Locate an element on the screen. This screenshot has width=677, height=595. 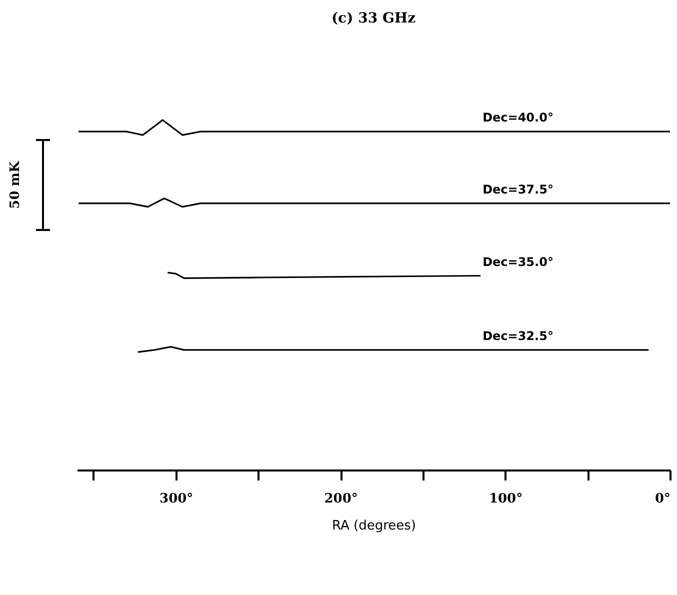
x-tick-label: 300° is located at coordinates (177, 499).